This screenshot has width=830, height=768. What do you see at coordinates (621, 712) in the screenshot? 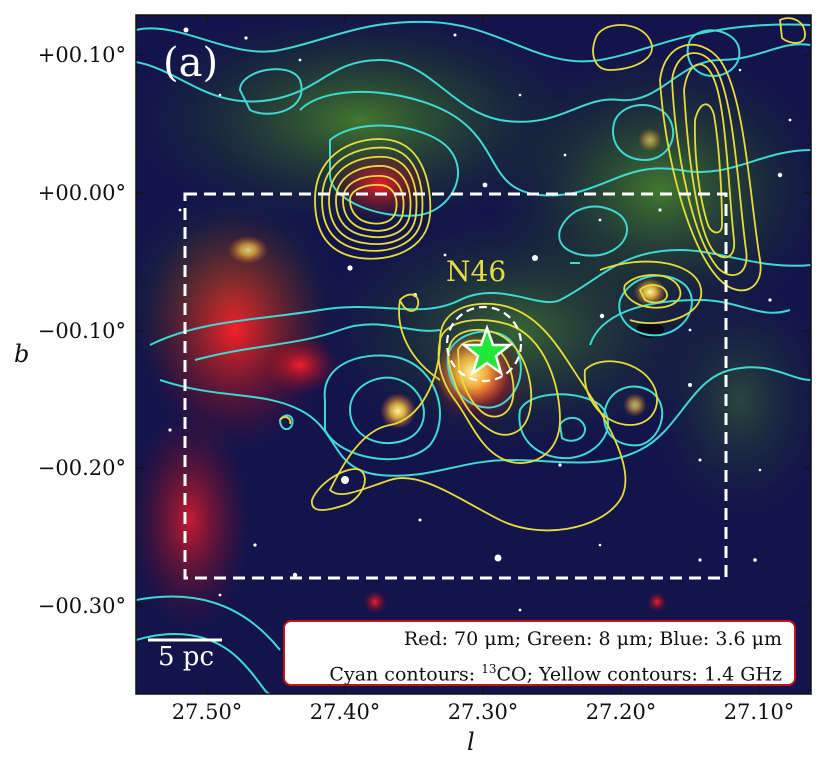
I see `xtick-label: 27.20°` at bounding box center [621, 712].